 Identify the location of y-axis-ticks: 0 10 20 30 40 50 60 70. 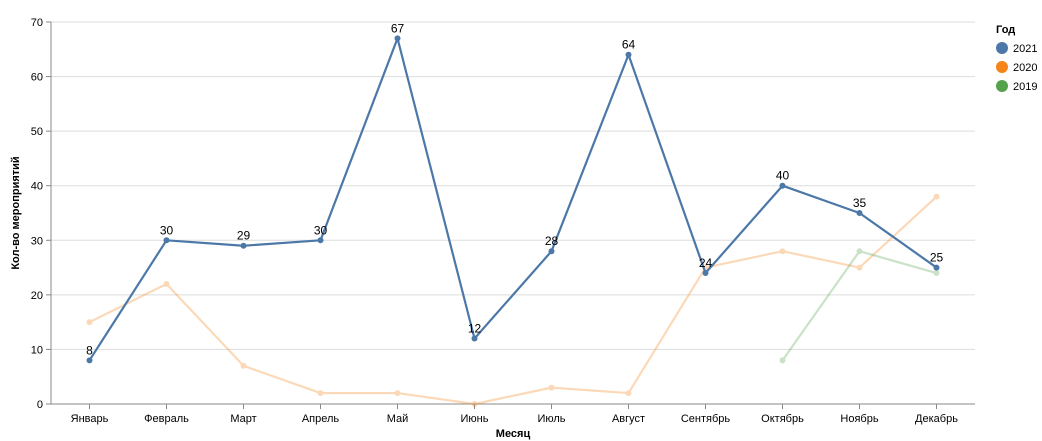
(41, 214).